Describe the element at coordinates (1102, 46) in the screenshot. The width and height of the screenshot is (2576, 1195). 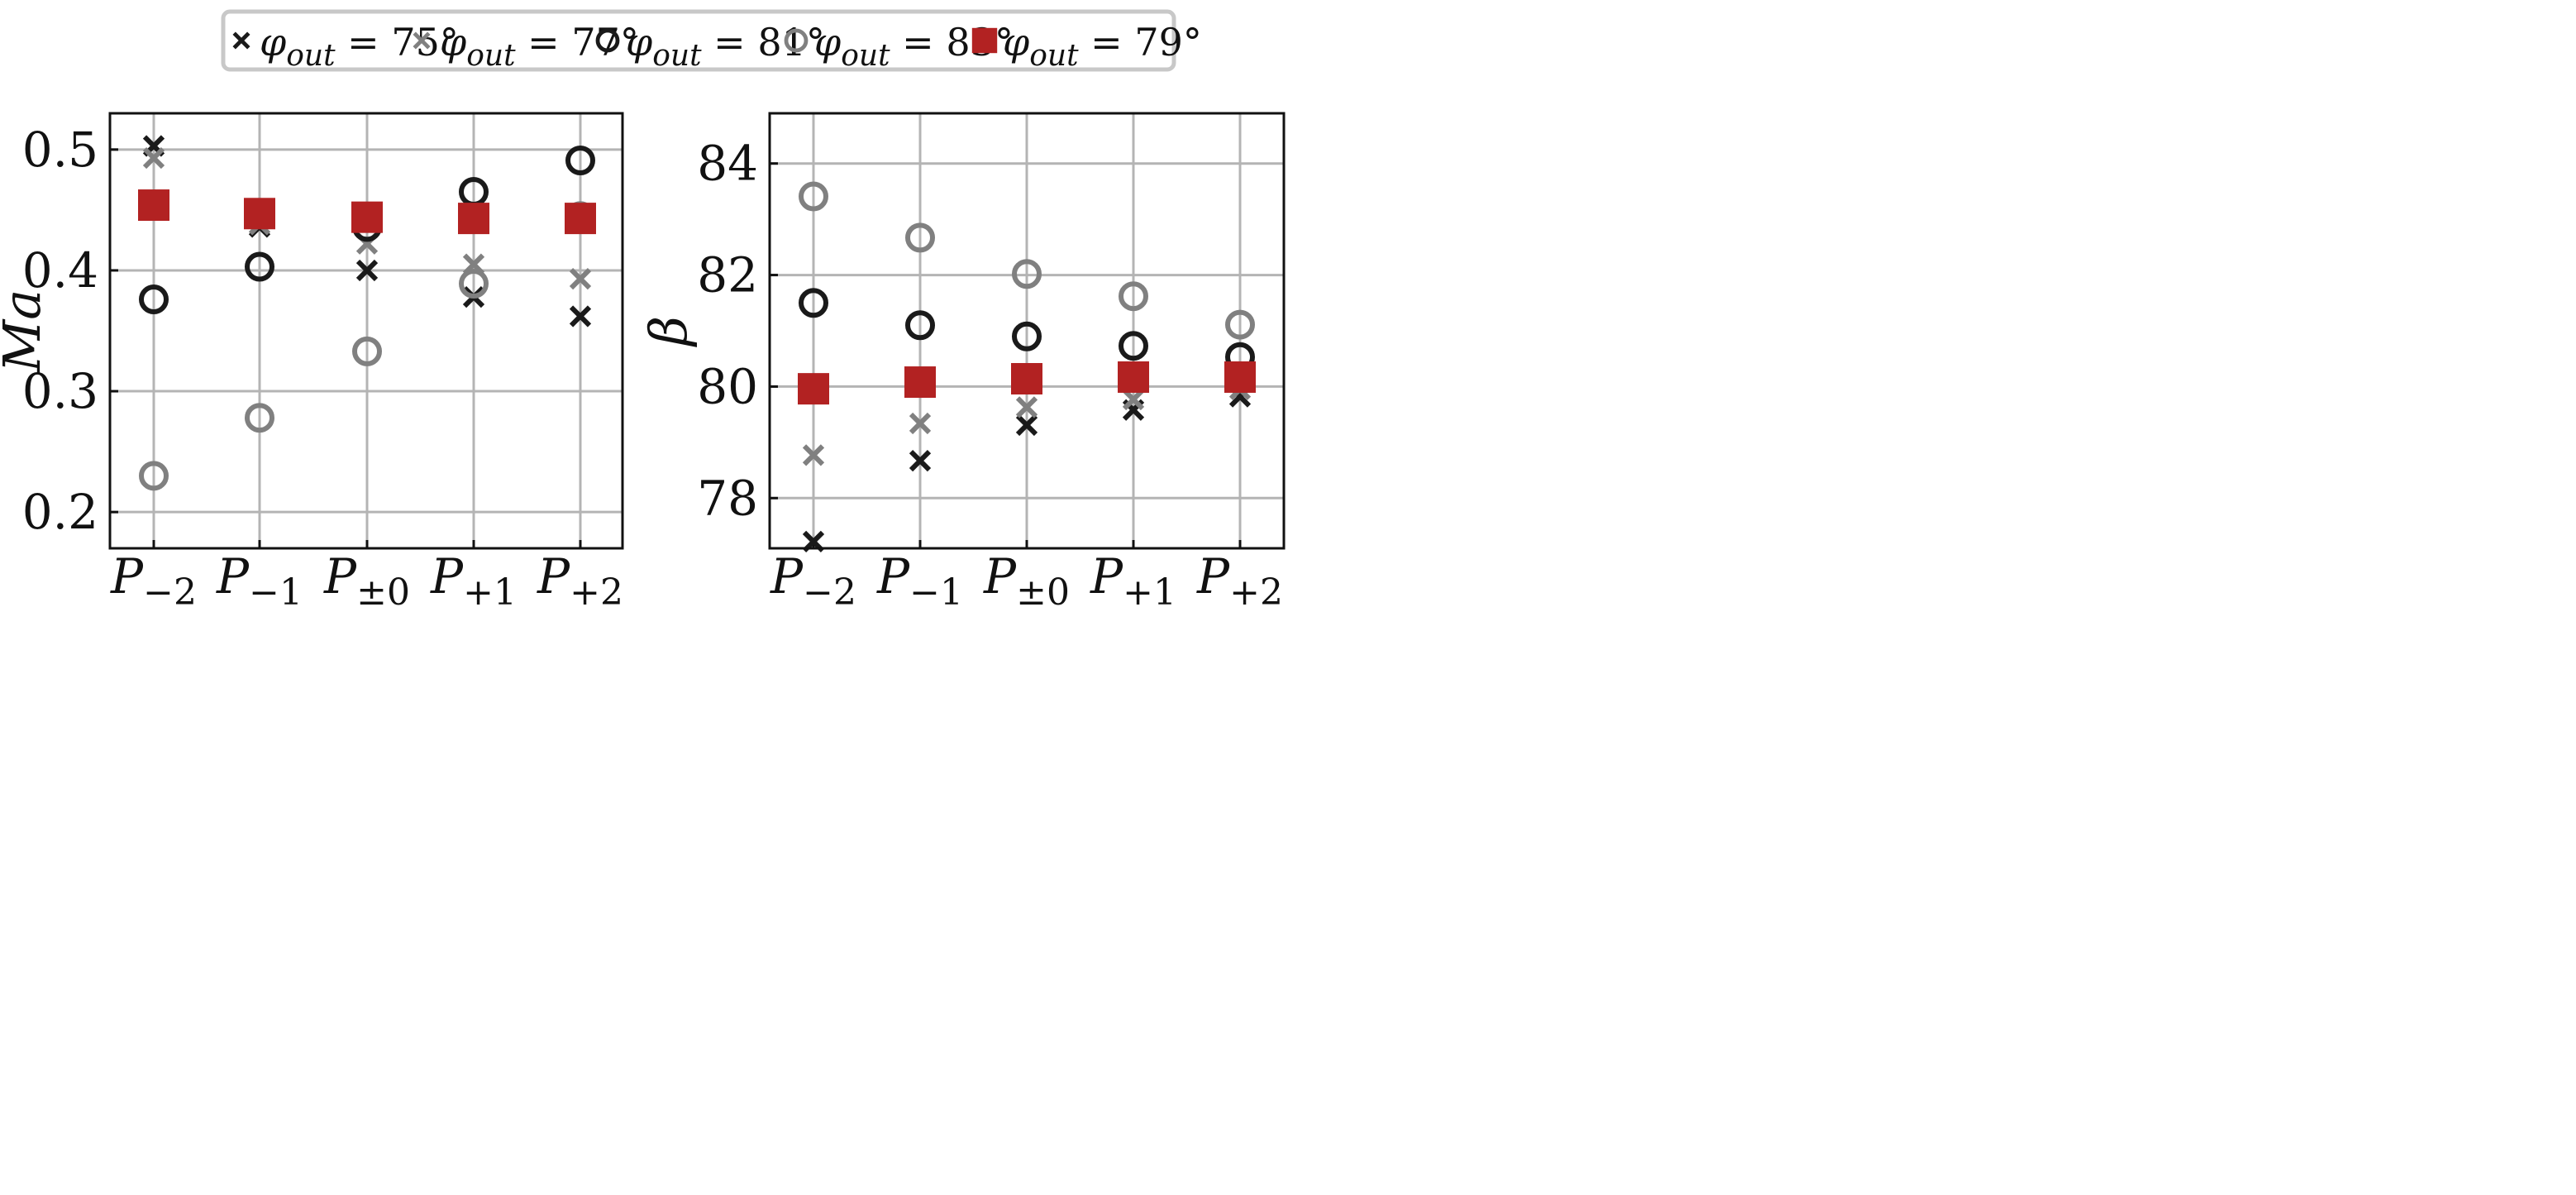
I see `legend-label: φout = 79°` at that location.